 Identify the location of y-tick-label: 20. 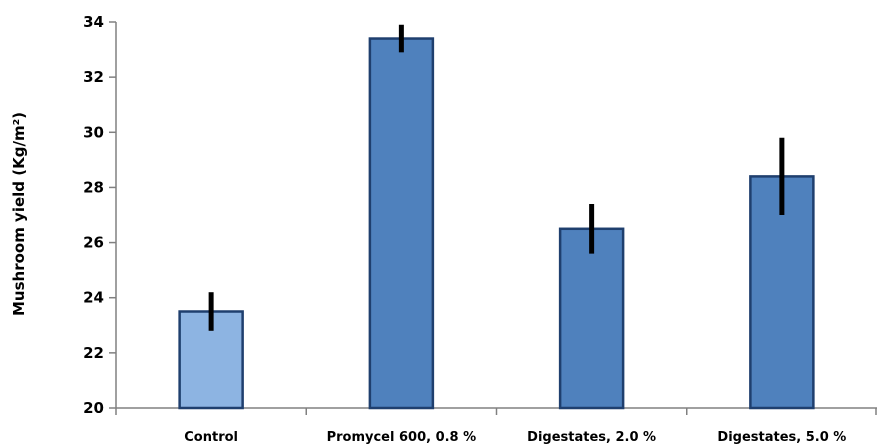
(93, 408).